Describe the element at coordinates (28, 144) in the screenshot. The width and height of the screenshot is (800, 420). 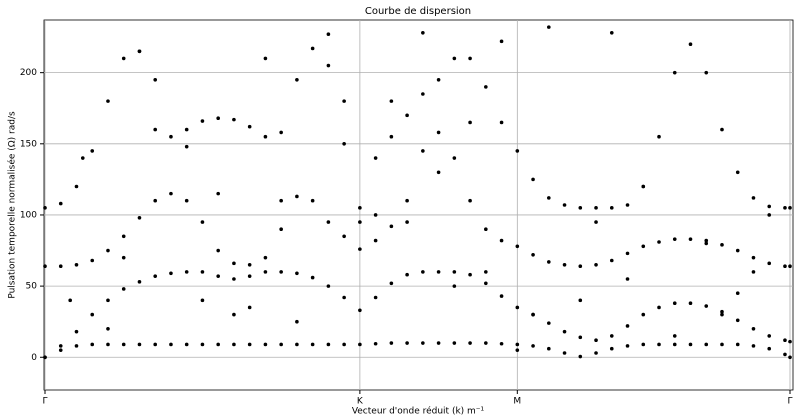
I see `y-tick-label: 150` at that location.